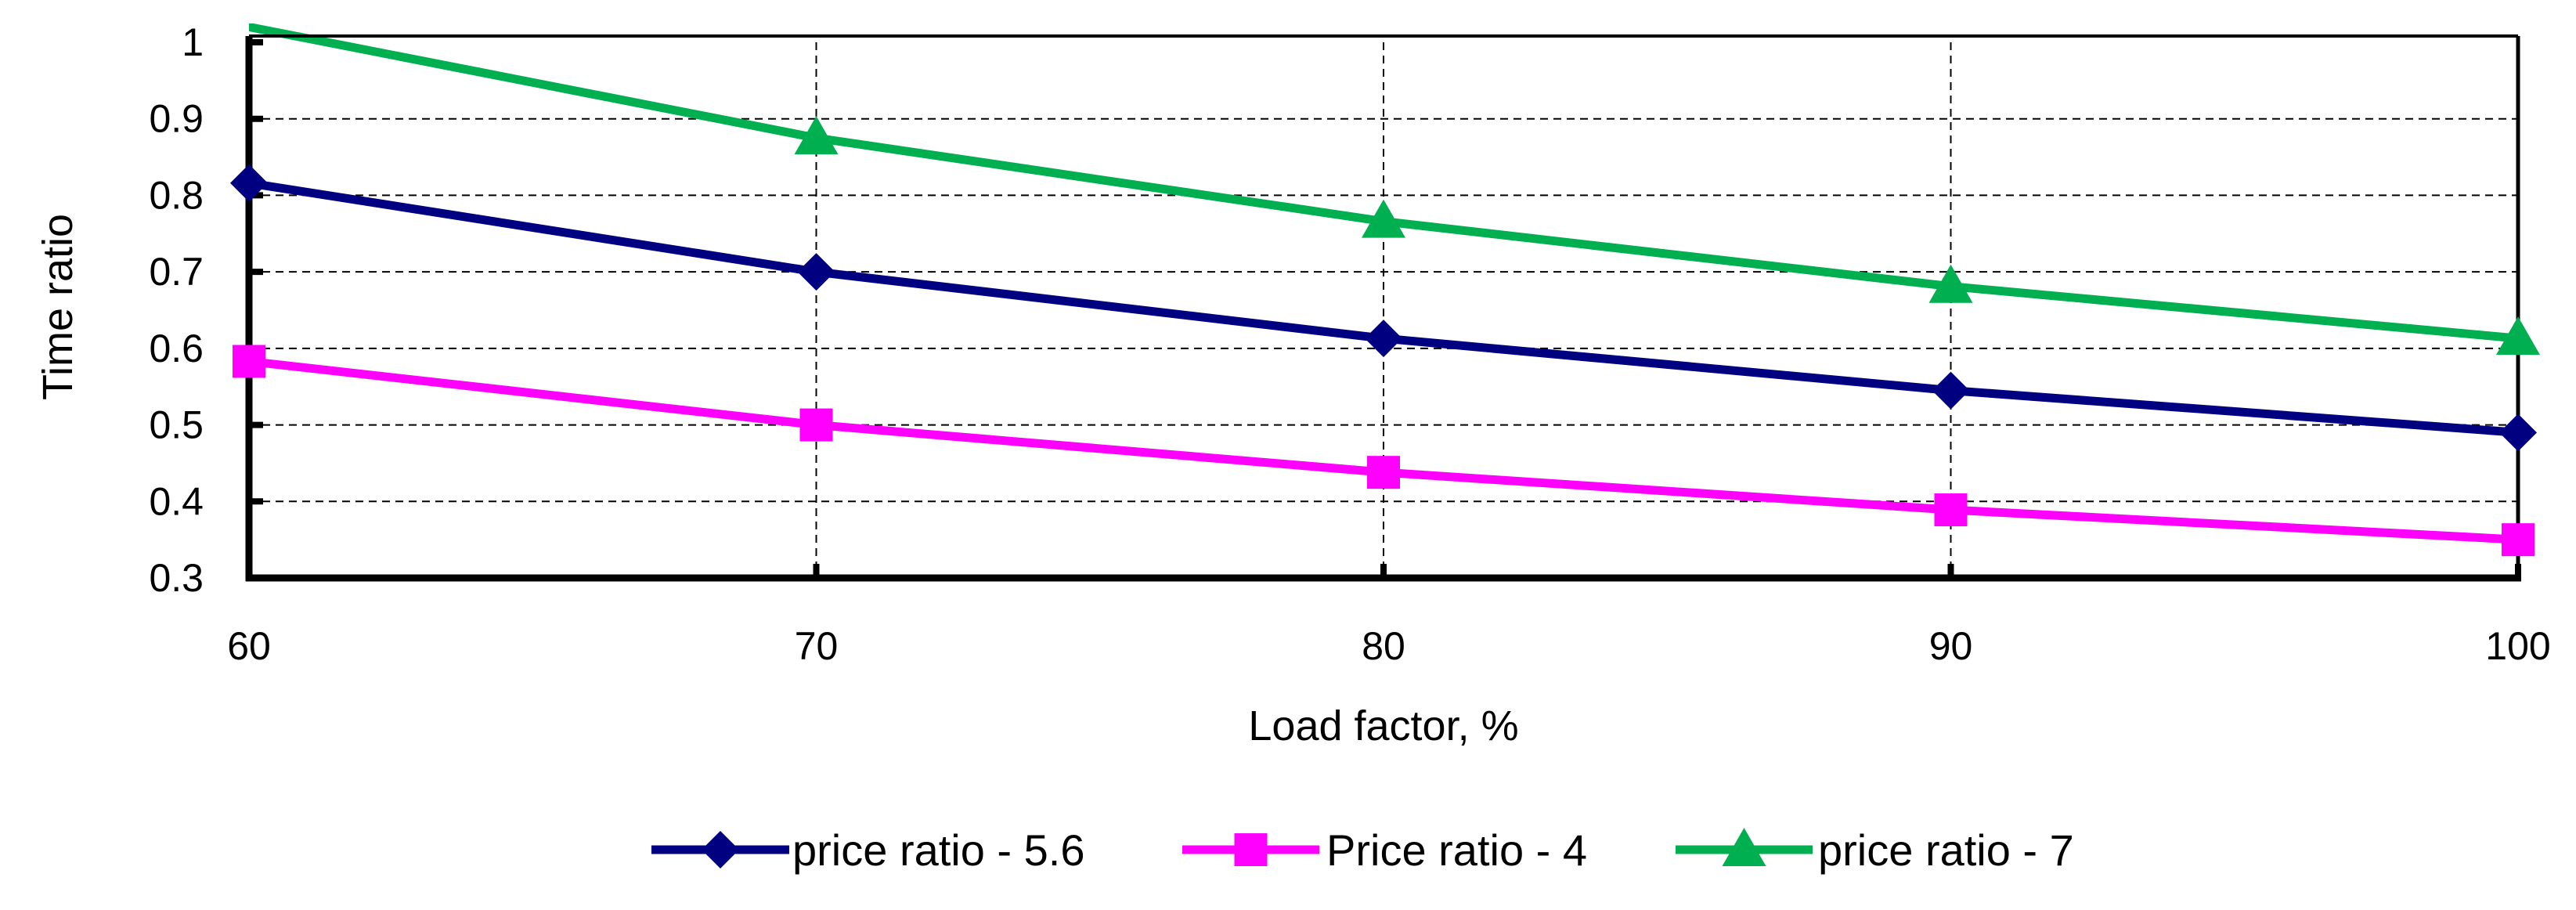  What do you see at coordinates (176, 119) in the screenshot?
I see `y-tick-label: 0.9` at bounding box center [176, 119].